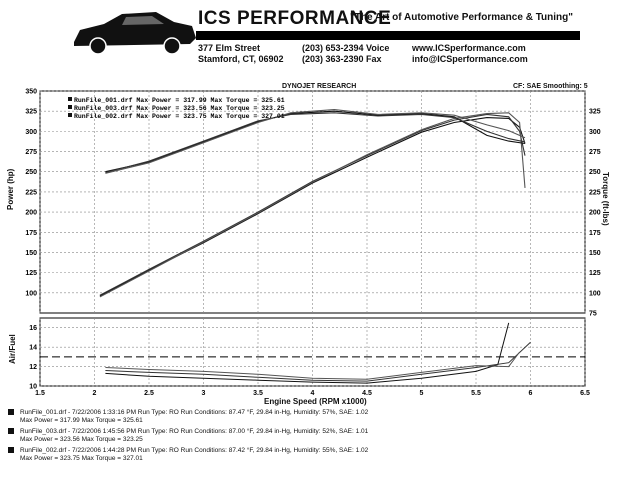 This screenshot has height=493, width=640. What do you see at coordinates (605, 199) in the screenshot?
I see `y-axis-title-torque: Torque (ft-lbs)` at bounding box center [605, 199].